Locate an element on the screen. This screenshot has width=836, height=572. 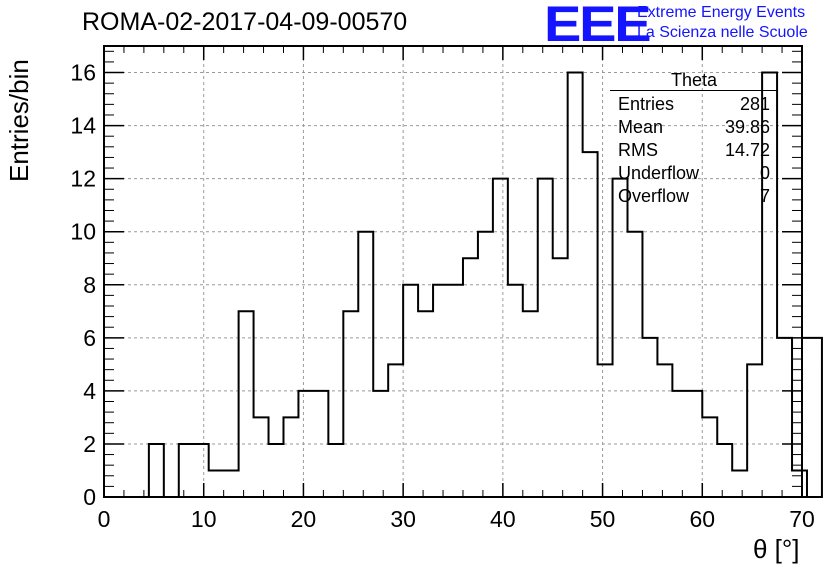
stats-value: 14.72 is located at coordinates (747, 150).